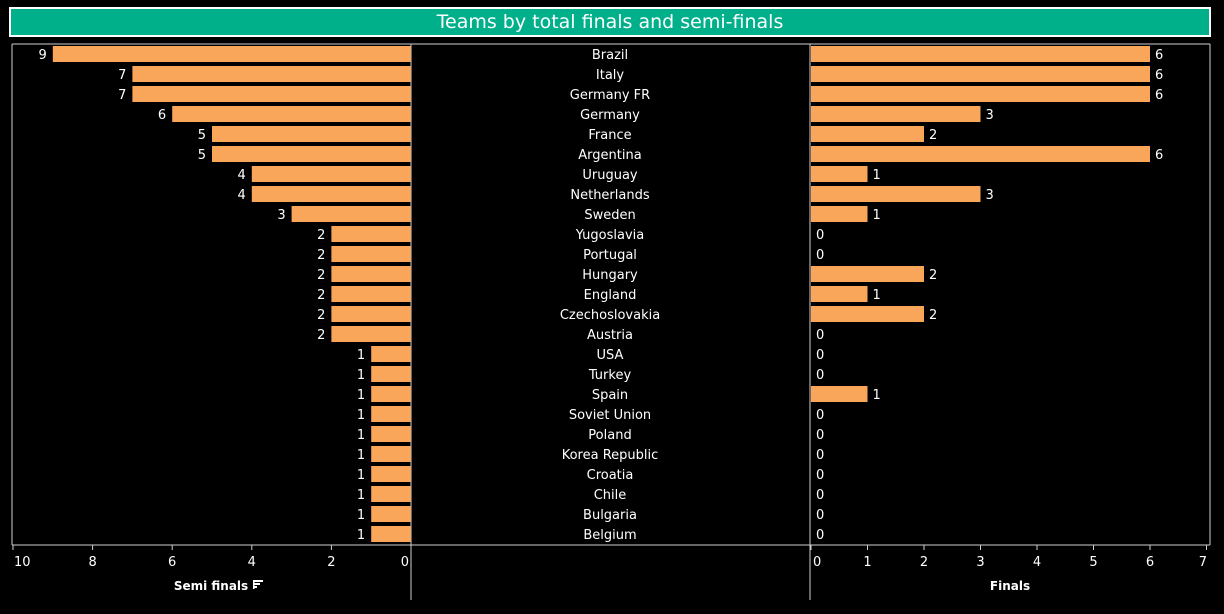 The image size is (1224, 614). What do you see at coordinates (609, 155) in the screenshot?
I see `team-label: Argentina` at bounding box center [609, 155].